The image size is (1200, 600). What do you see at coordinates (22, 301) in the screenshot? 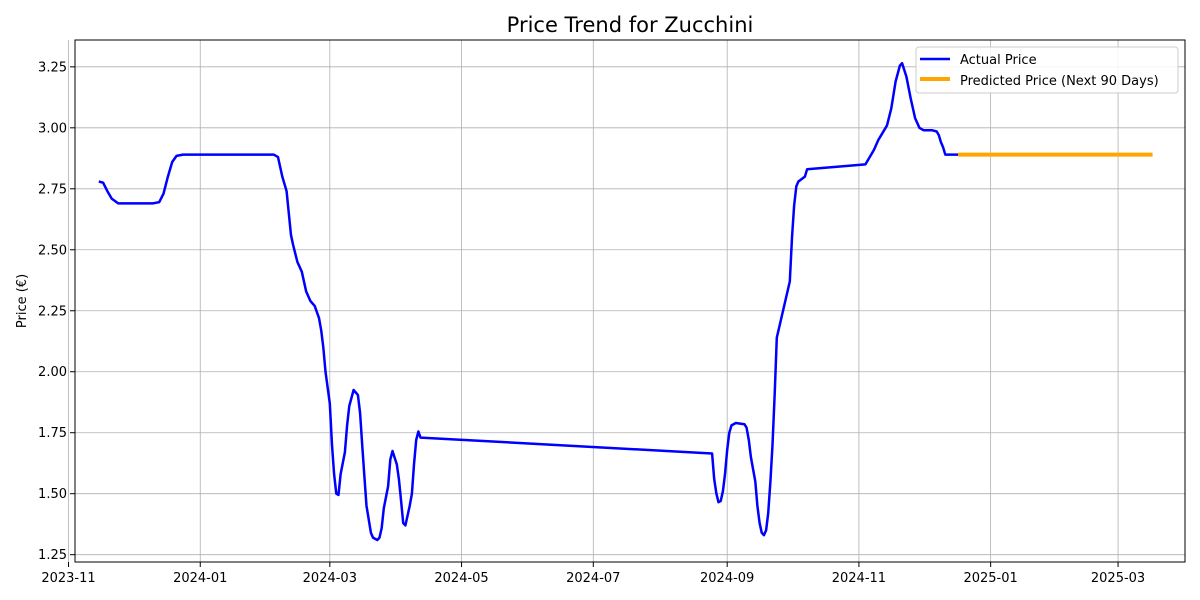
I see `y-axis-label: Price (€)` at bounding box center [22, 301].